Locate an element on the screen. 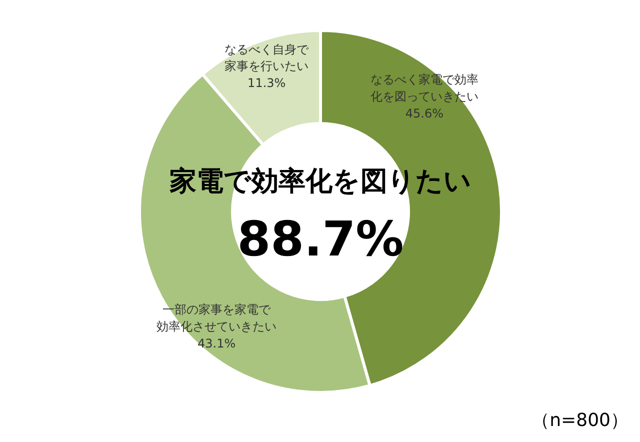  text: （n=800） is located at coordinates (580, 420).